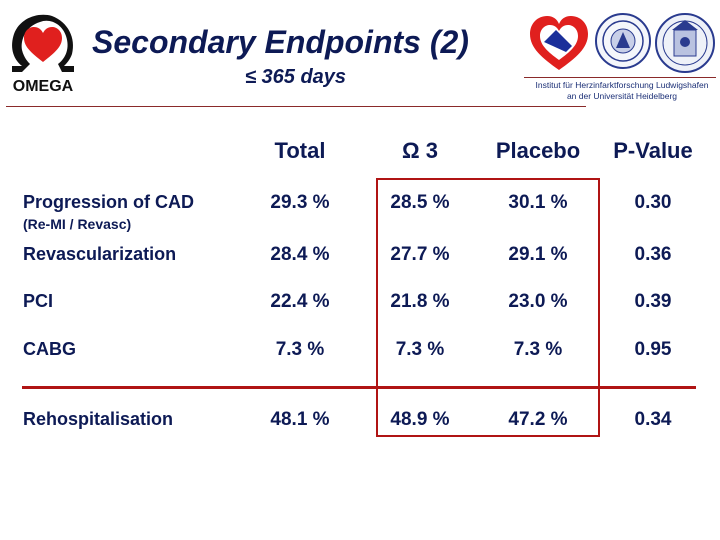 Image resolution: width=720 pixels, height=540 pixels. I want to click on cell-total: 28.4 %, so click(300, 254).